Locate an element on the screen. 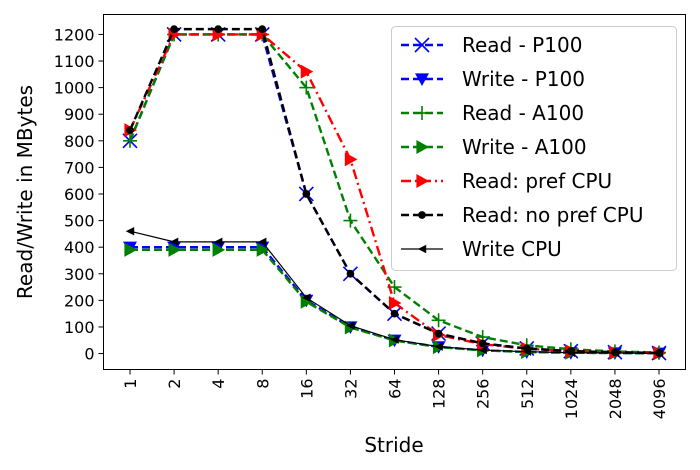 The width and height of the screenshot is (700, 470). y-tick-label: 500 is located at coordinates (79, 221).